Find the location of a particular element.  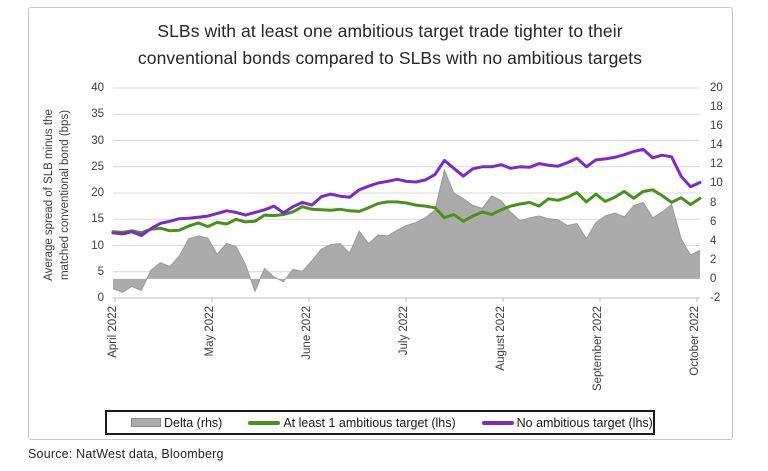

y-axis-left-tick-label: 30 is located at coordinates (97, 140).